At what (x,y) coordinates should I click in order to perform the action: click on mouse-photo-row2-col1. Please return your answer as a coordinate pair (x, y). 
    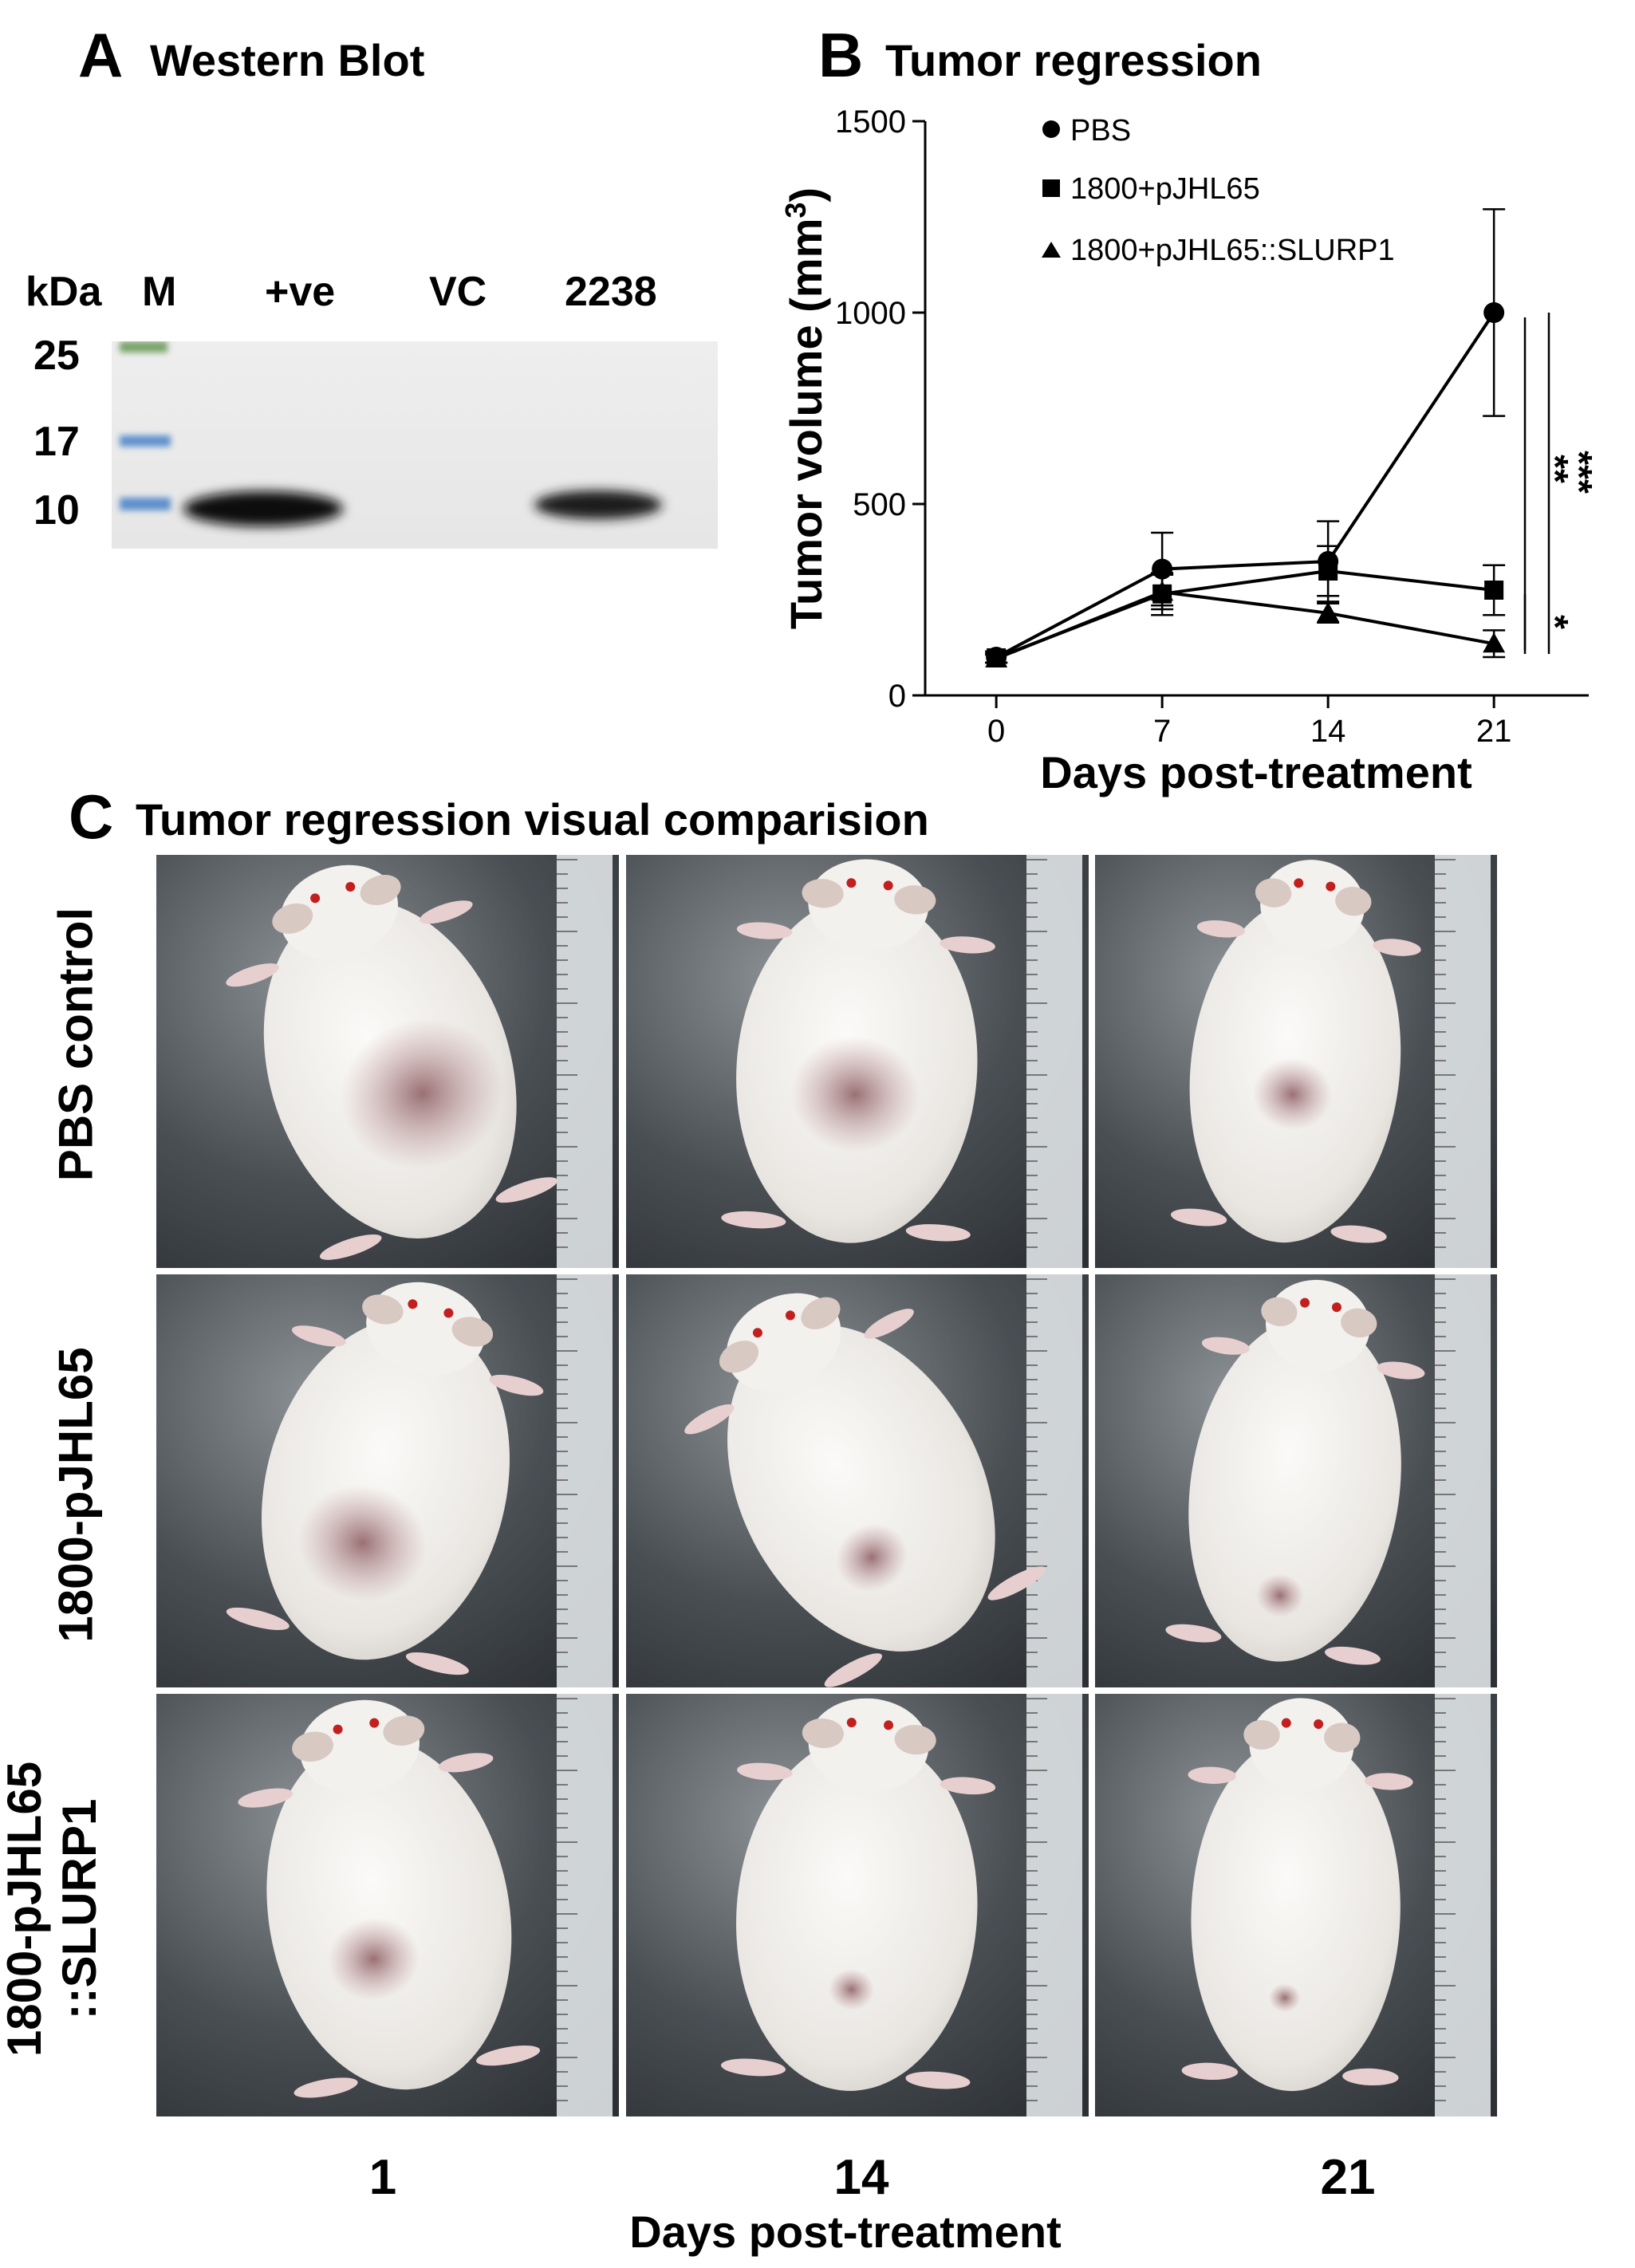
    Looking at the image, I should click on (388, 1480).